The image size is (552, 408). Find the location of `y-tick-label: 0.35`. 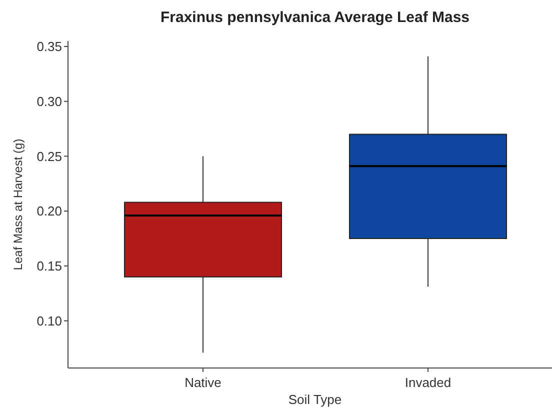

y-tick-label: 0.35 is located at coordinates (49, 46).